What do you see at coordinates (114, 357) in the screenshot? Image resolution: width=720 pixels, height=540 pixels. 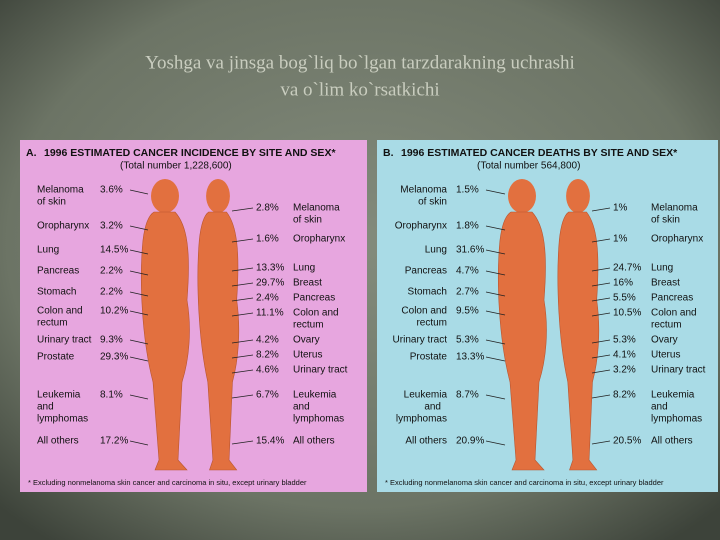 I see `percent: 29.3%` at bounding box center [114, 357].